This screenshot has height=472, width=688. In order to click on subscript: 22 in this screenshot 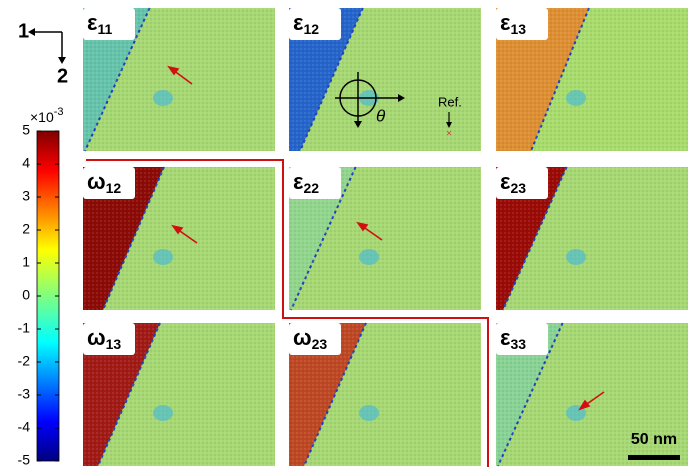, I will do `click(311, 188)`.